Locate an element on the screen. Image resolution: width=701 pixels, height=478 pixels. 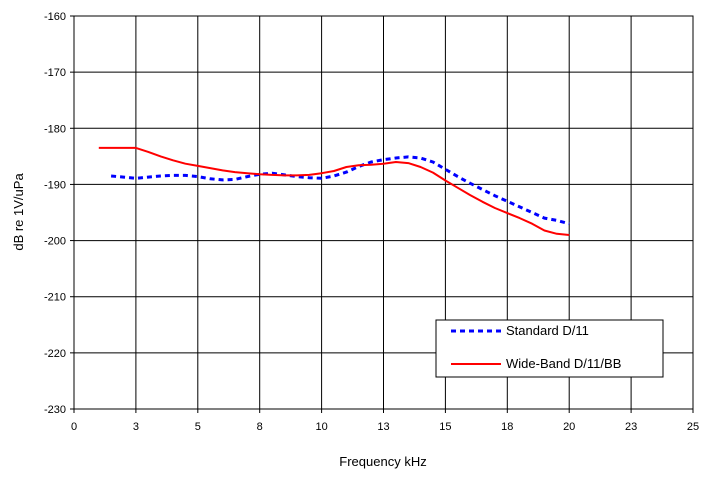
x-axis-ticks: 0 3 5 8 10 13 15 18 20 23 25 is located at coordinates (385, 421).